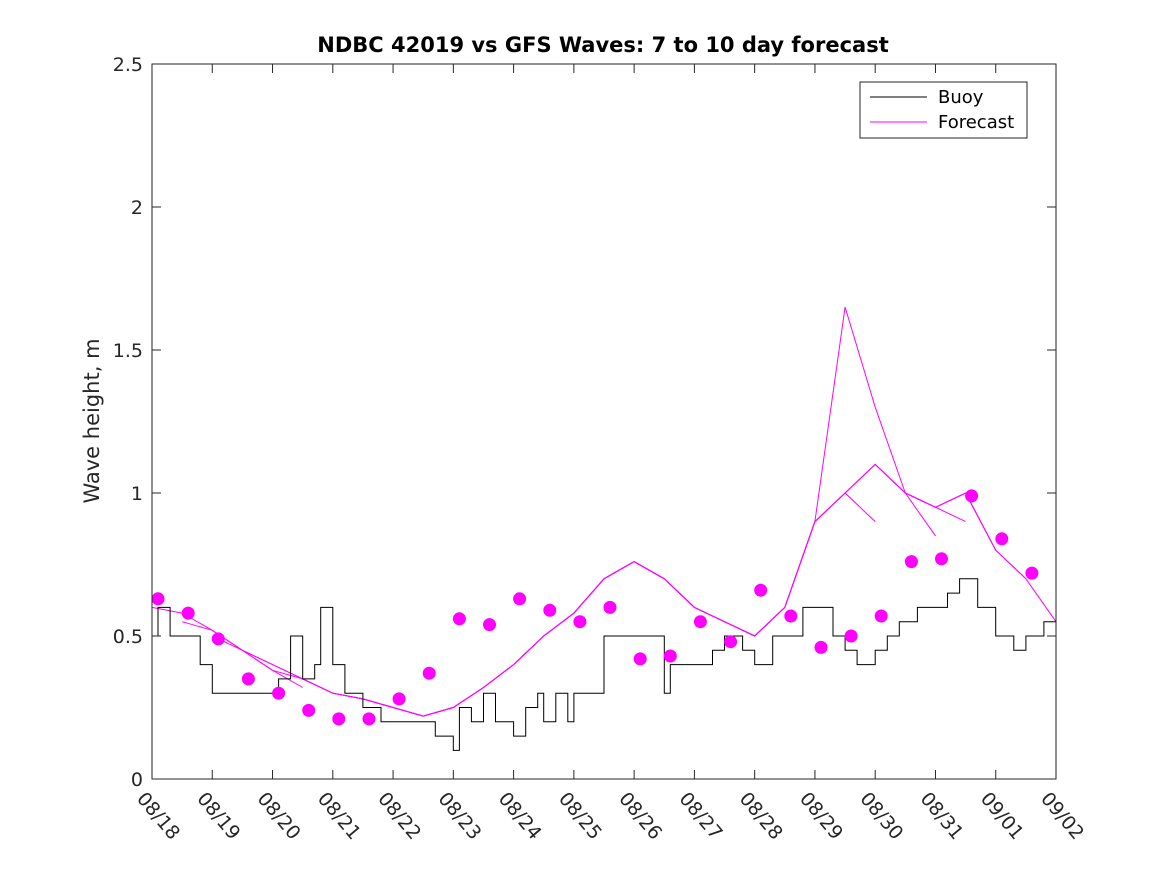  Describe the element at coordinates (137, 494) in the screenshot. I see `y-tick-label: 1` at that location.